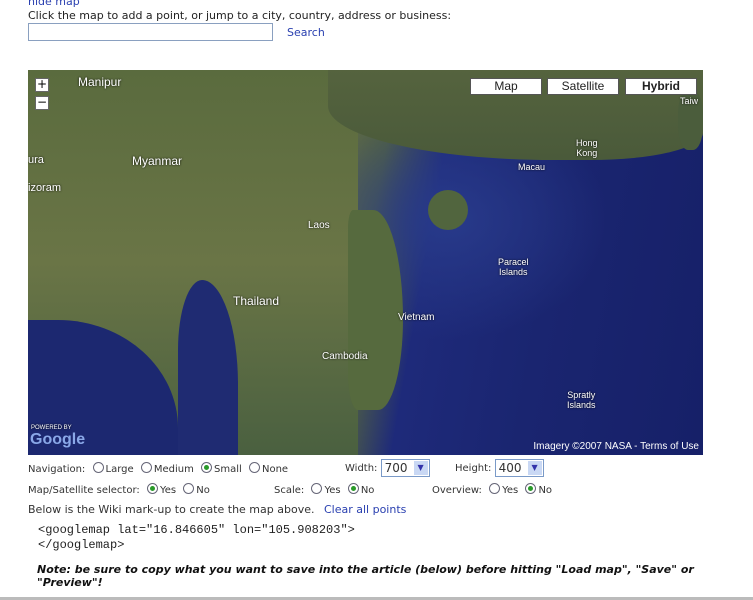 Image resolution: width=753 pixels, height=600 pixels. Describe the element at coordinates (353, 488) in the screenshot. I see `scale-no-radio` at that location.